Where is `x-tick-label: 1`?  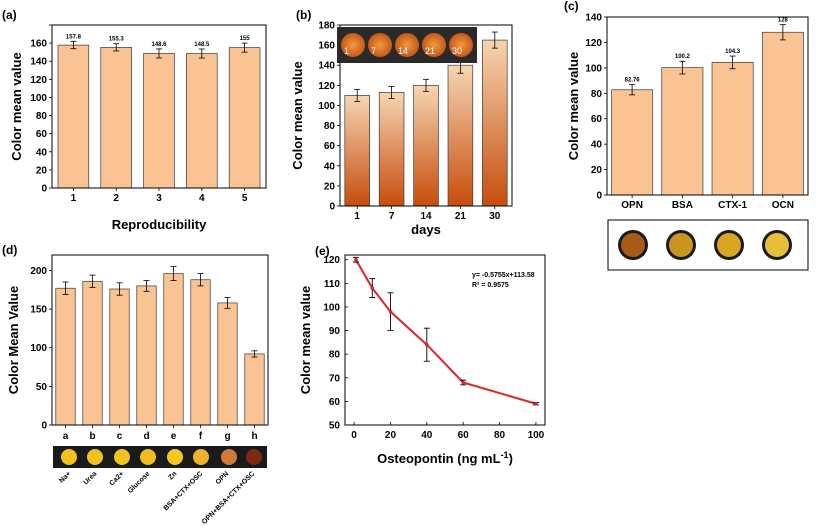 x-tick-label: 1 is located at coordinates (74, 198).